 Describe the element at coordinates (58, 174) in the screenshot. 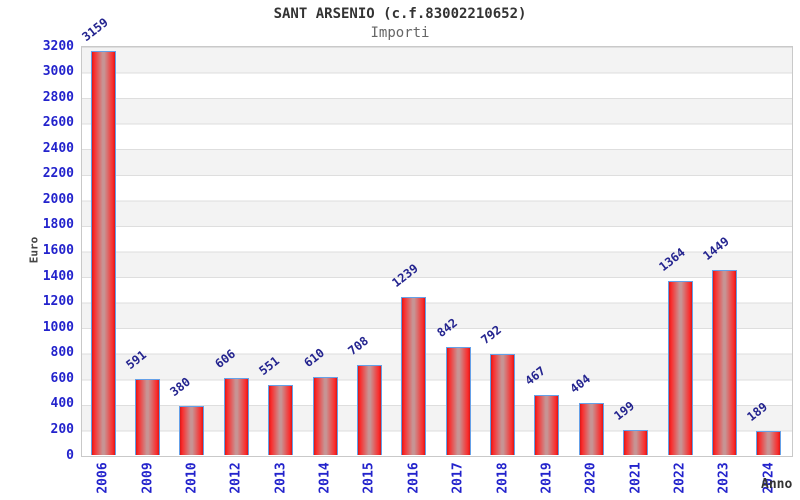

I see `y-tick-2200: 2200` at that location.